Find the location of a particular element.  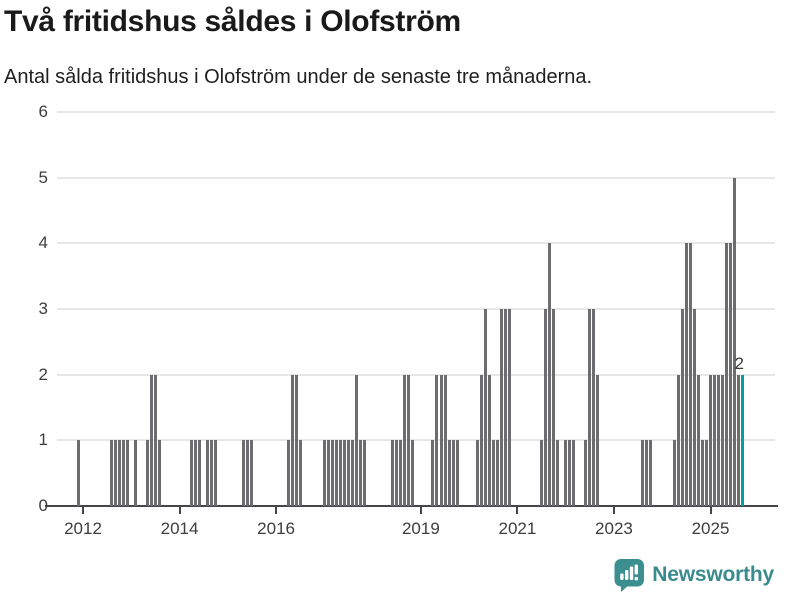

x-axis-tick-label: 2021 is located at coordinates (517, 528).